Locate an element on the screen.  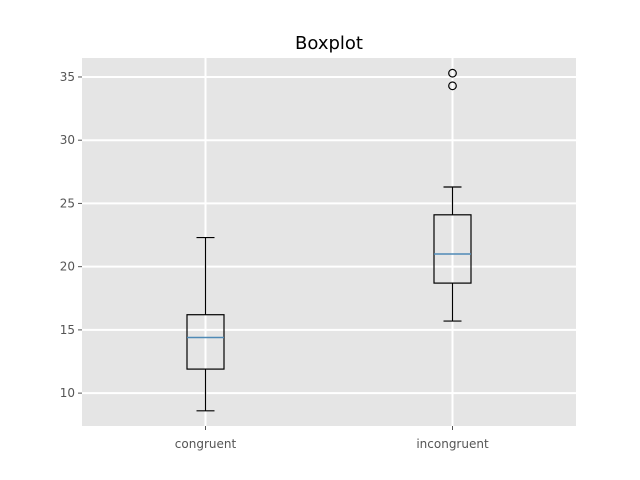
y-axis-ticks: 10 15 20 25 30 35 is located at coordinates (71, 235).